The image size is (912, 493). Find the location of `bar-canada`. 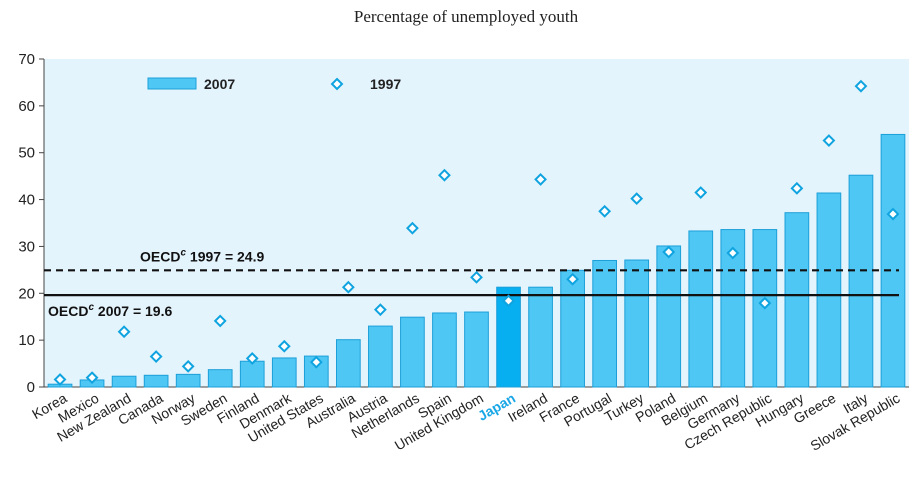

bar-canada is located at coordinates (156, 381).